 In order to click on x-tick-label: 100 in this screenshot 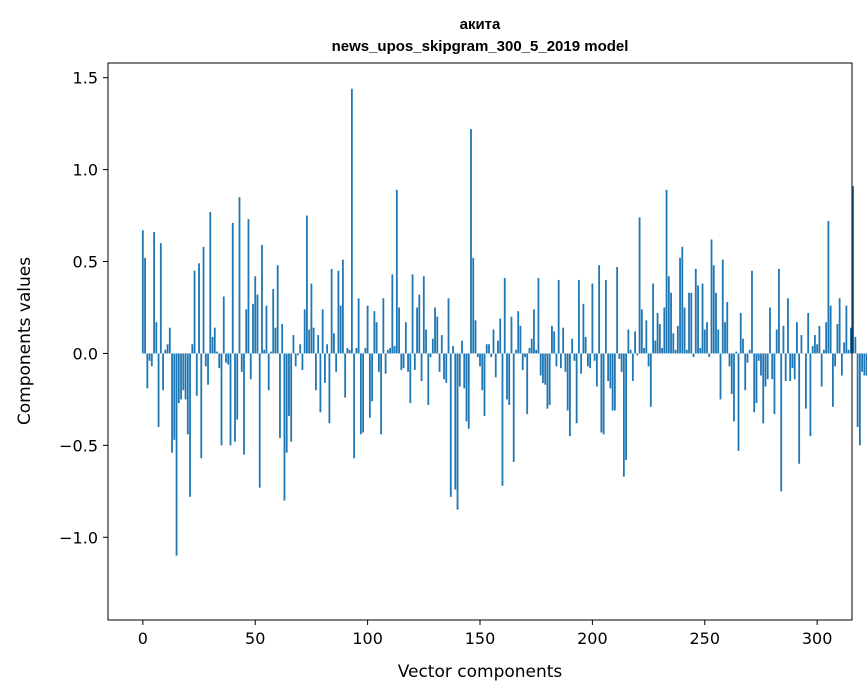, I will do `click(367, 638)`.